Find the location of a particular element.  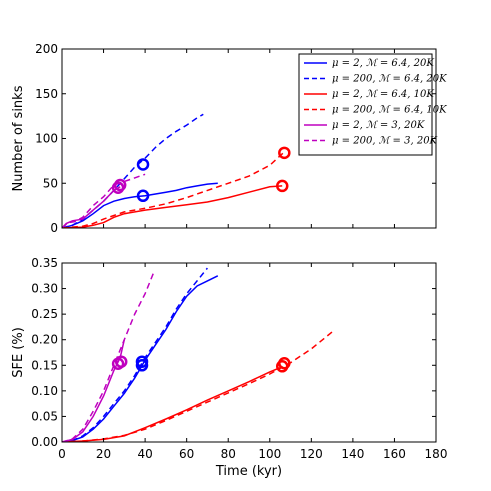

y-tick-label: 0.35 is located at coordinates (44, 263).